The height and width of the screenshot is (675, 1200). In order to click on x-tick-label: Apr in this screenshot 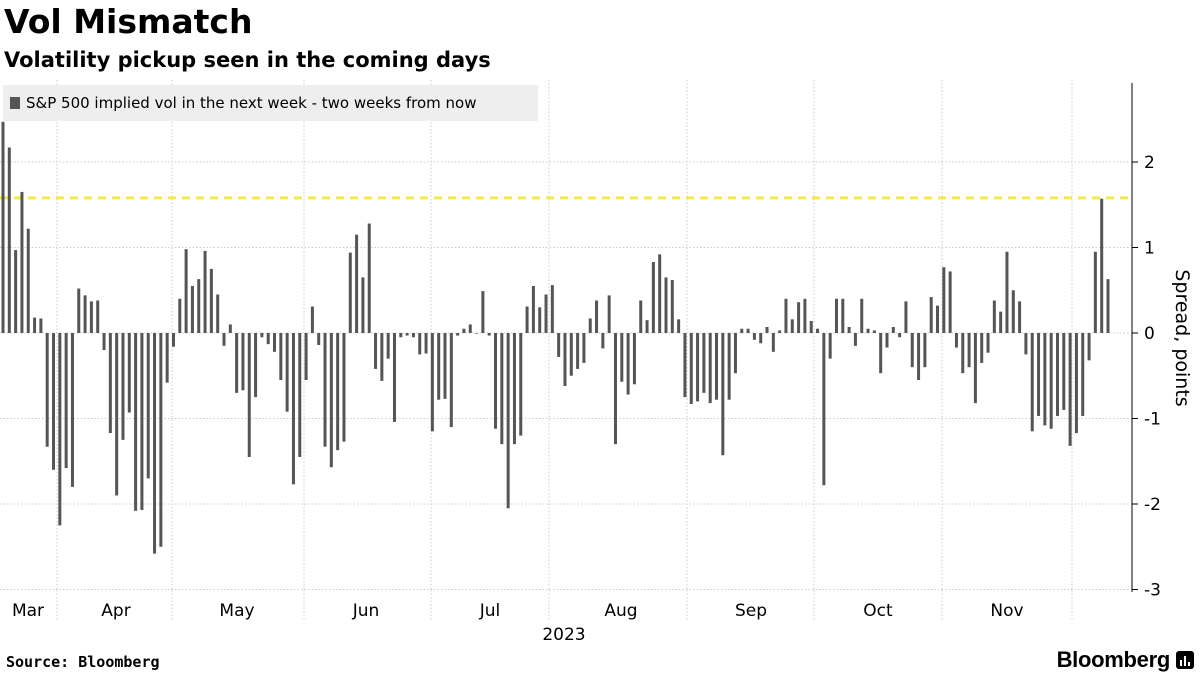, I will do `click(115, 611)`.